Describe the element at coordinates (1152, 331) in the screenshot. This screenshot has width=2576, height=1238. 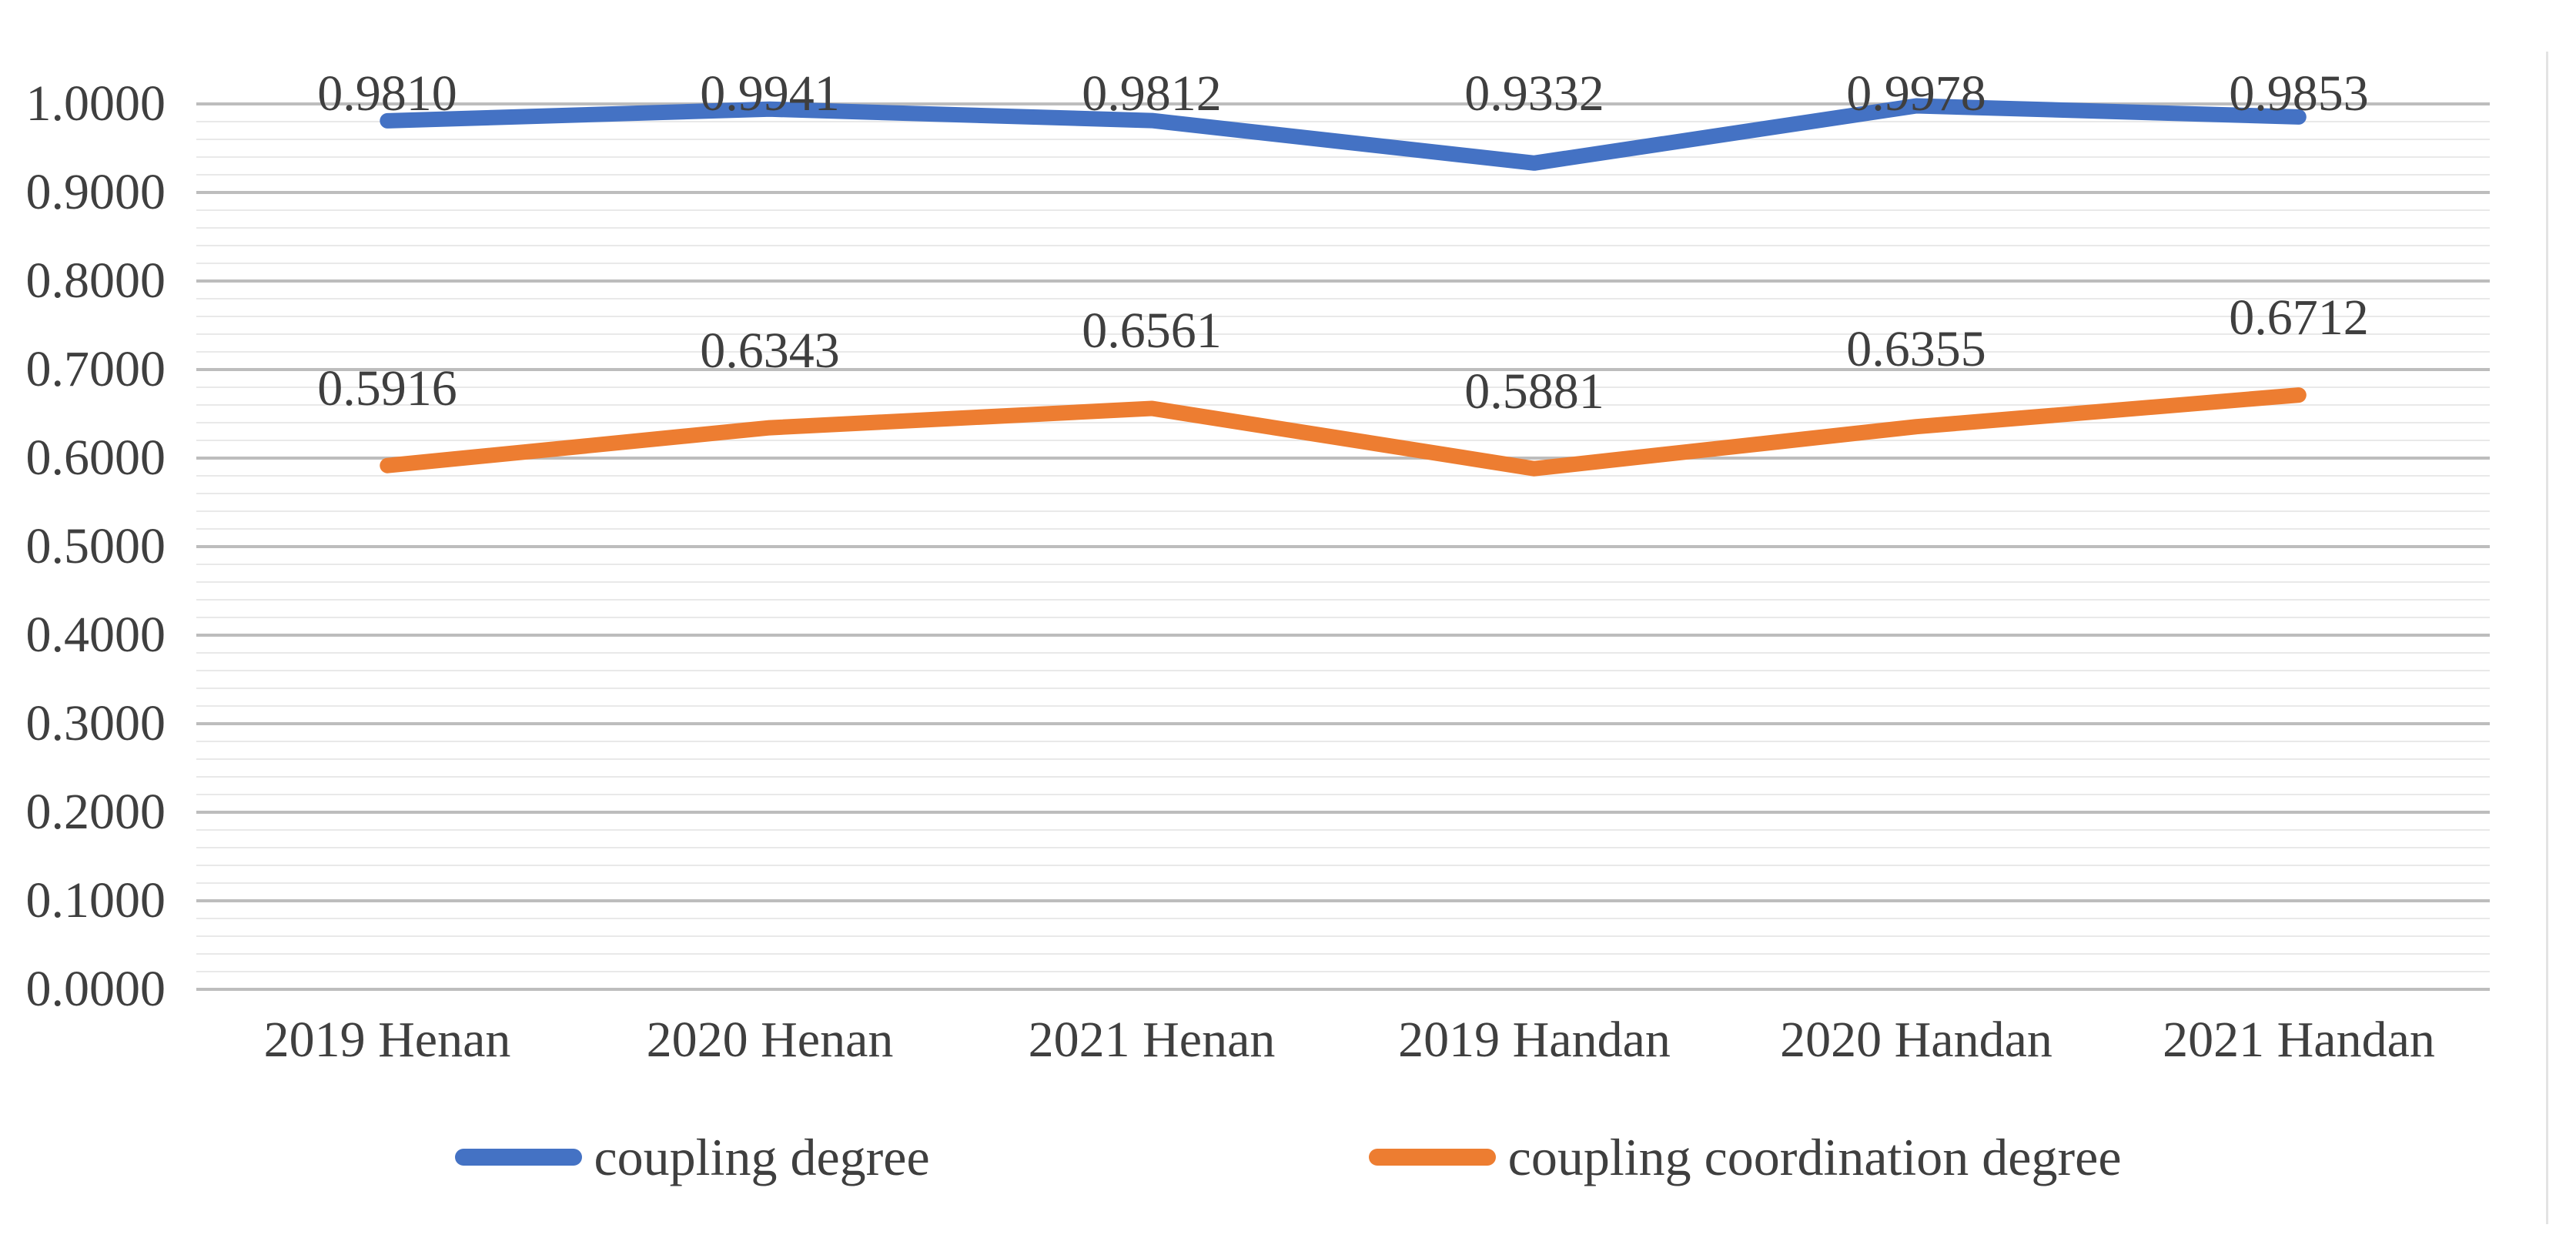
I see `data-label: 0.6561` at that location.